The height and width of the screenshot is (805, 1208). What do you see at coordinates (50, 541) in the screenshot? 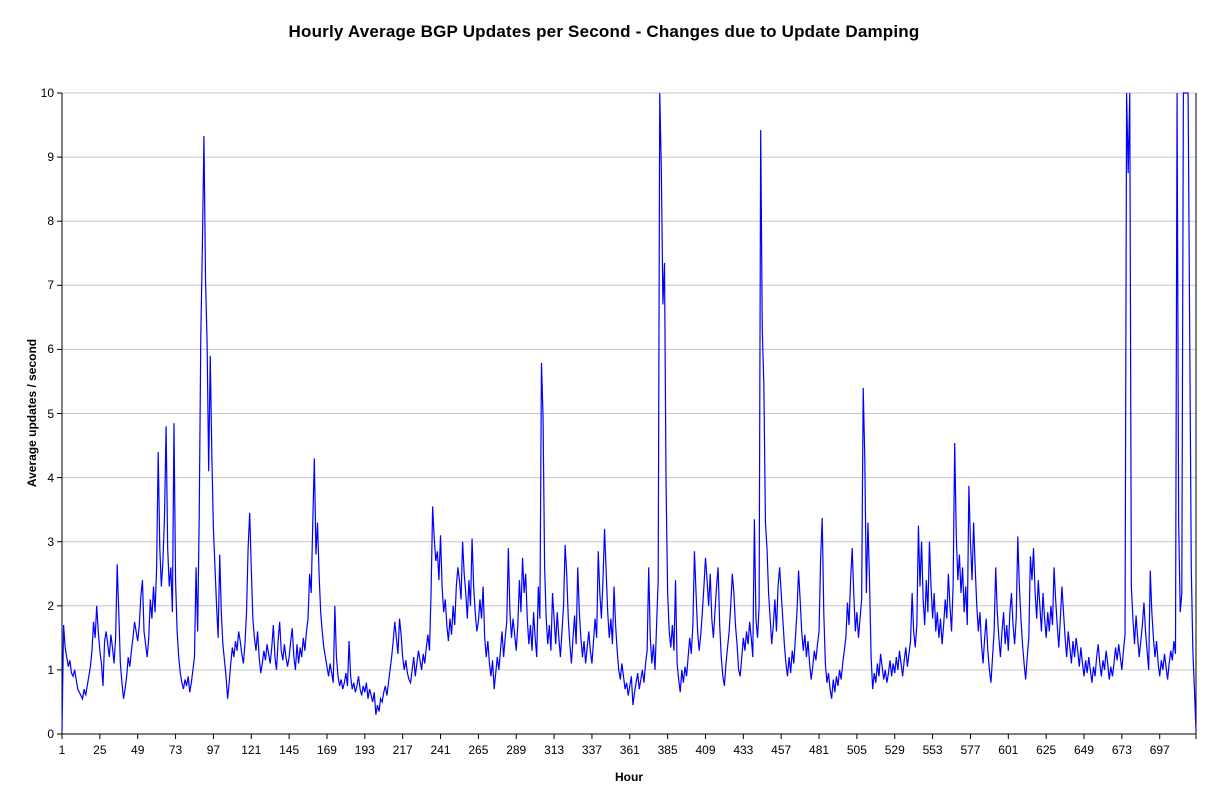
I see `y-tick-label: 3` at bounding box center [50, 541].